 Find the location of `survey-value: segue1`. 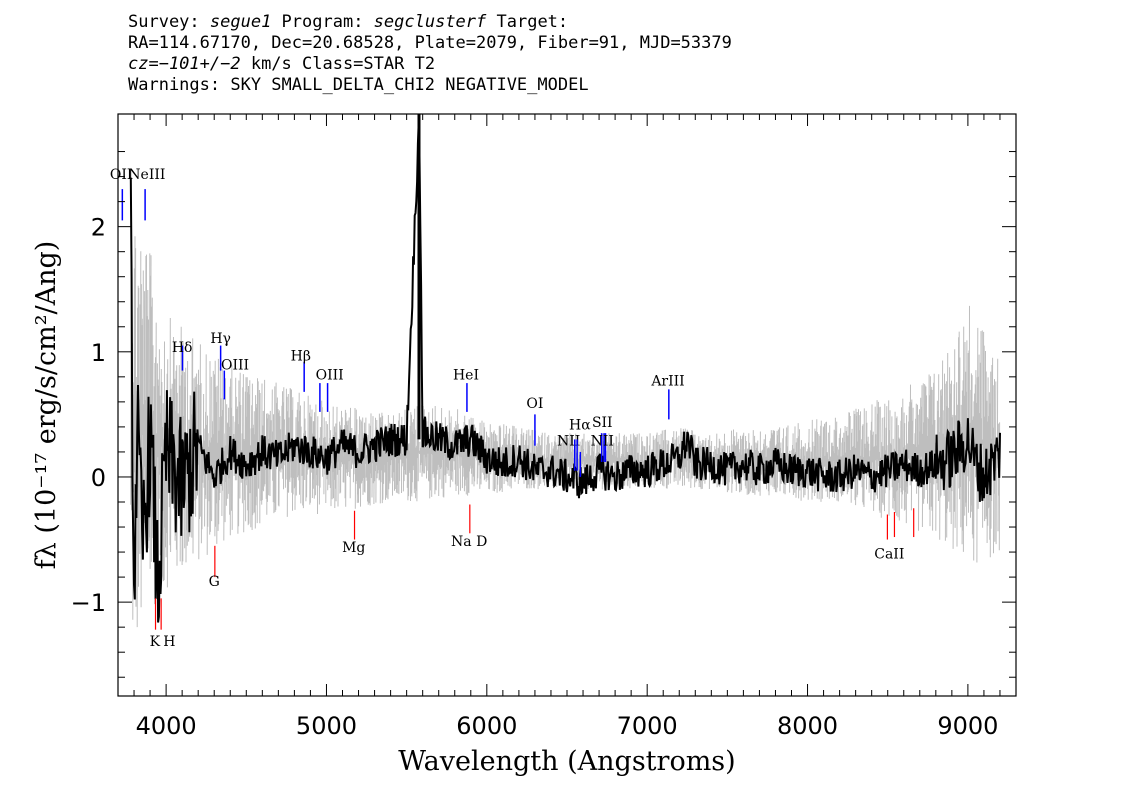

survey-value: segue1 is located at coordinates (240, 22).